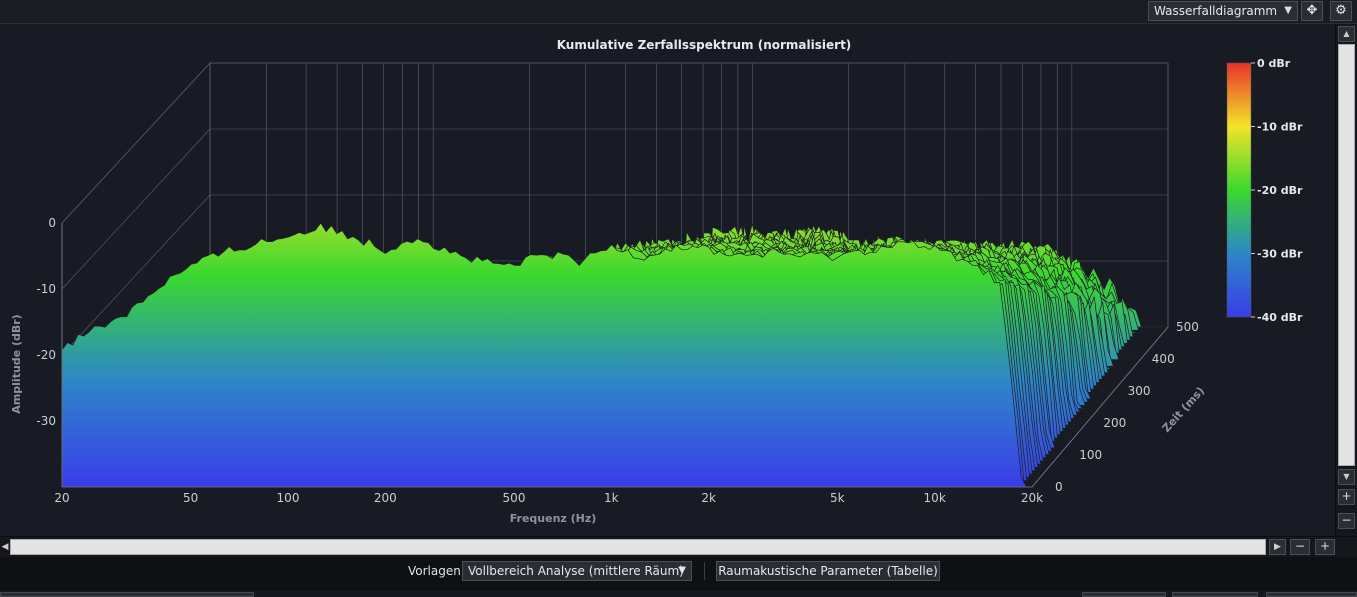 This screenshot has width=1357, height=597. I want to click on horizontal-scroll-thumb, so click(638, 547).